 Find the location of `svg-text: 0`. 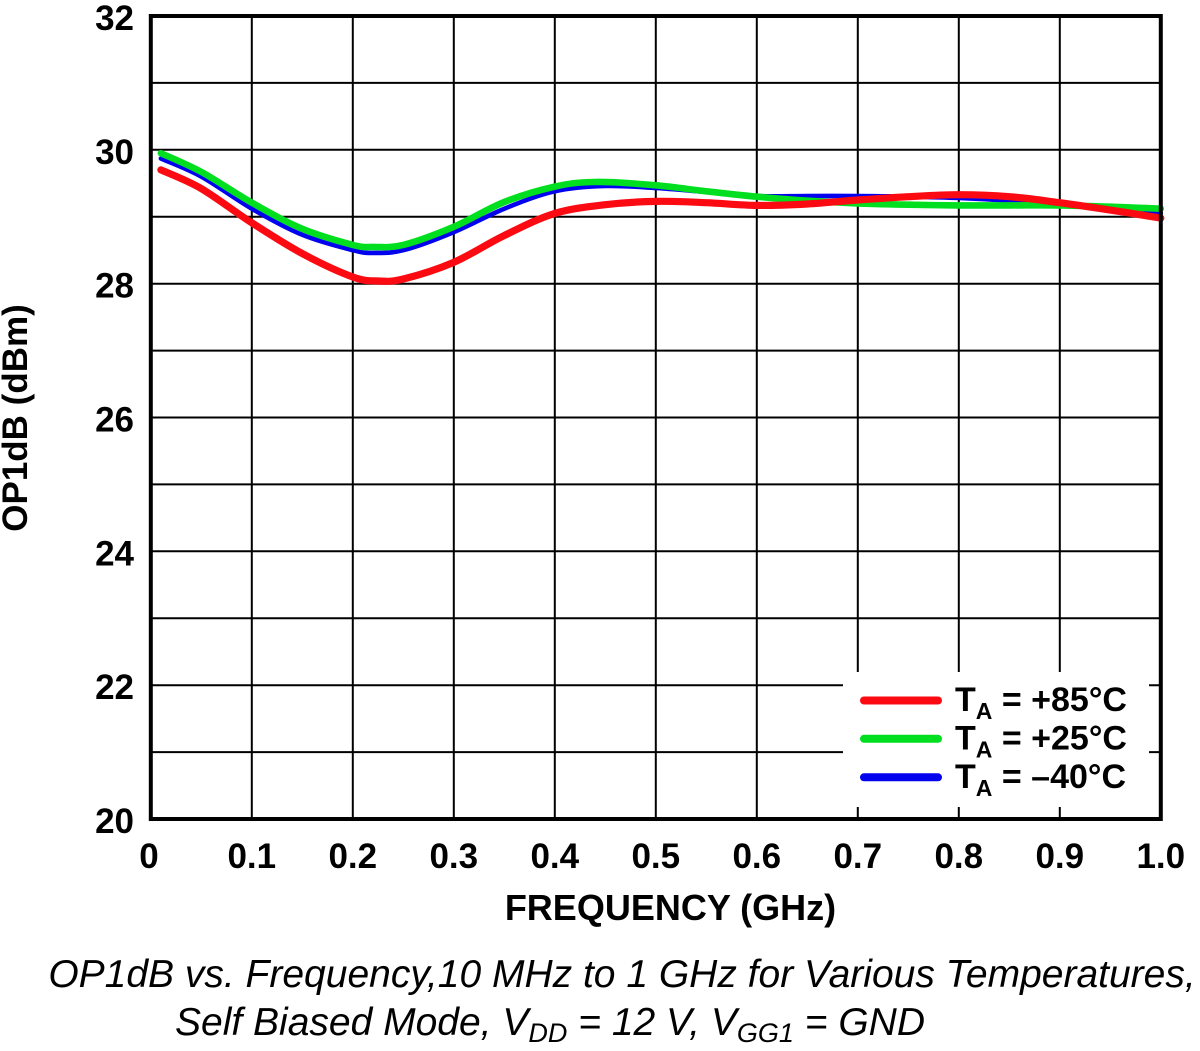

svg-text: 0 is located at coordinates (148, 856).